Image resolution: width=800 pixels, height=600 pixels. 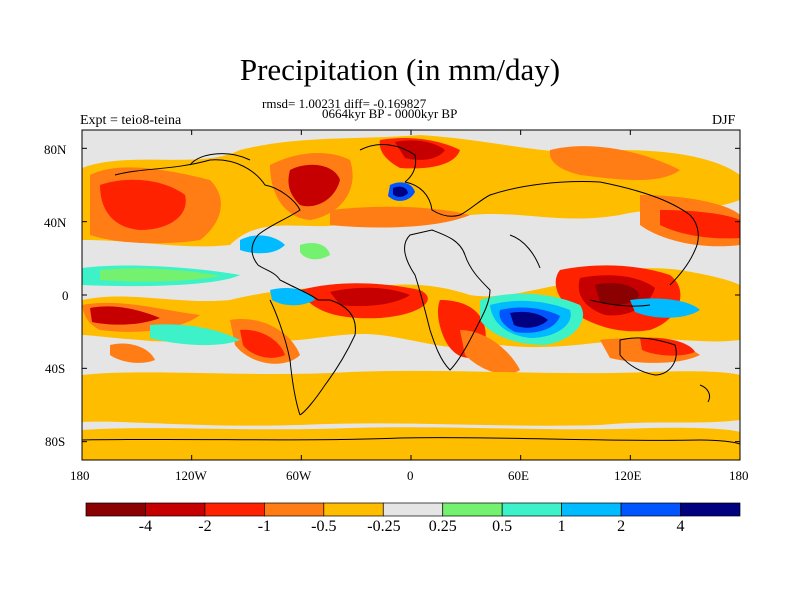 What do you see at coordinates (55, 441) in the screenshot?
I see `lat-label-80s: 80S` at bounding box center [55, 441].